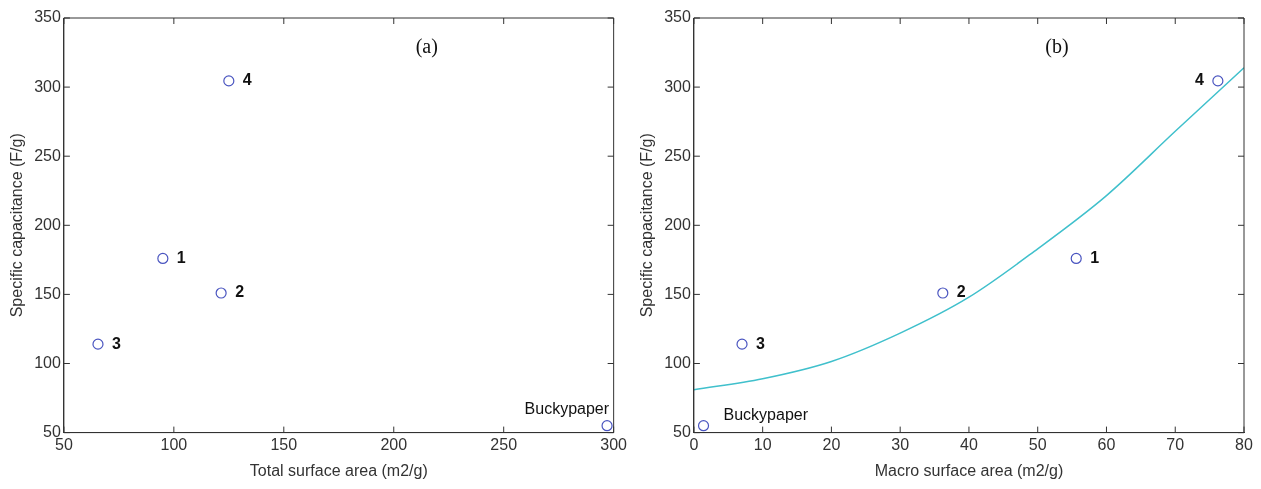 The image size is (1261, 489). I want to click on x-tick-label: 60, so click(1106, 444).